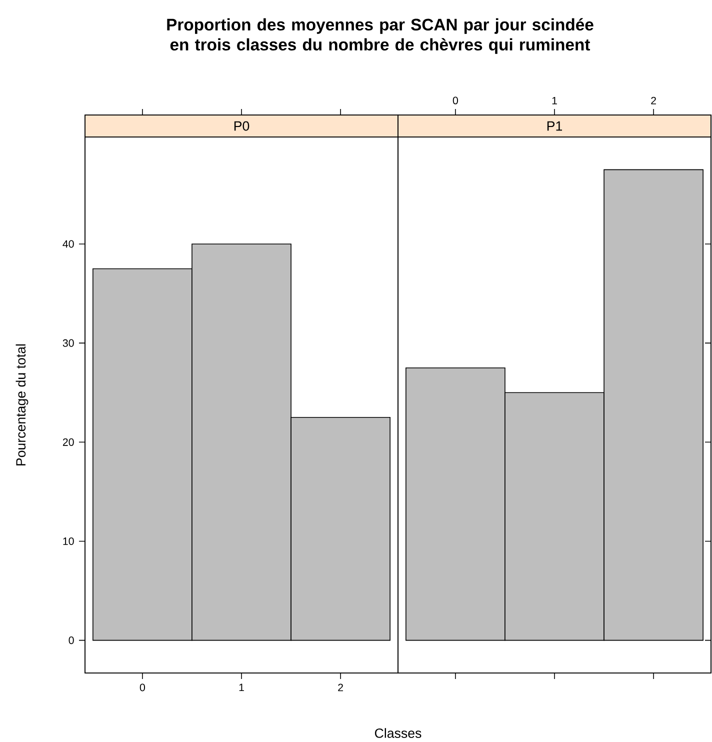  What do you see at coordinates (71, 640) in the screenshot?
I see `y-tick-label: 0` at bounding box center [71, 640].